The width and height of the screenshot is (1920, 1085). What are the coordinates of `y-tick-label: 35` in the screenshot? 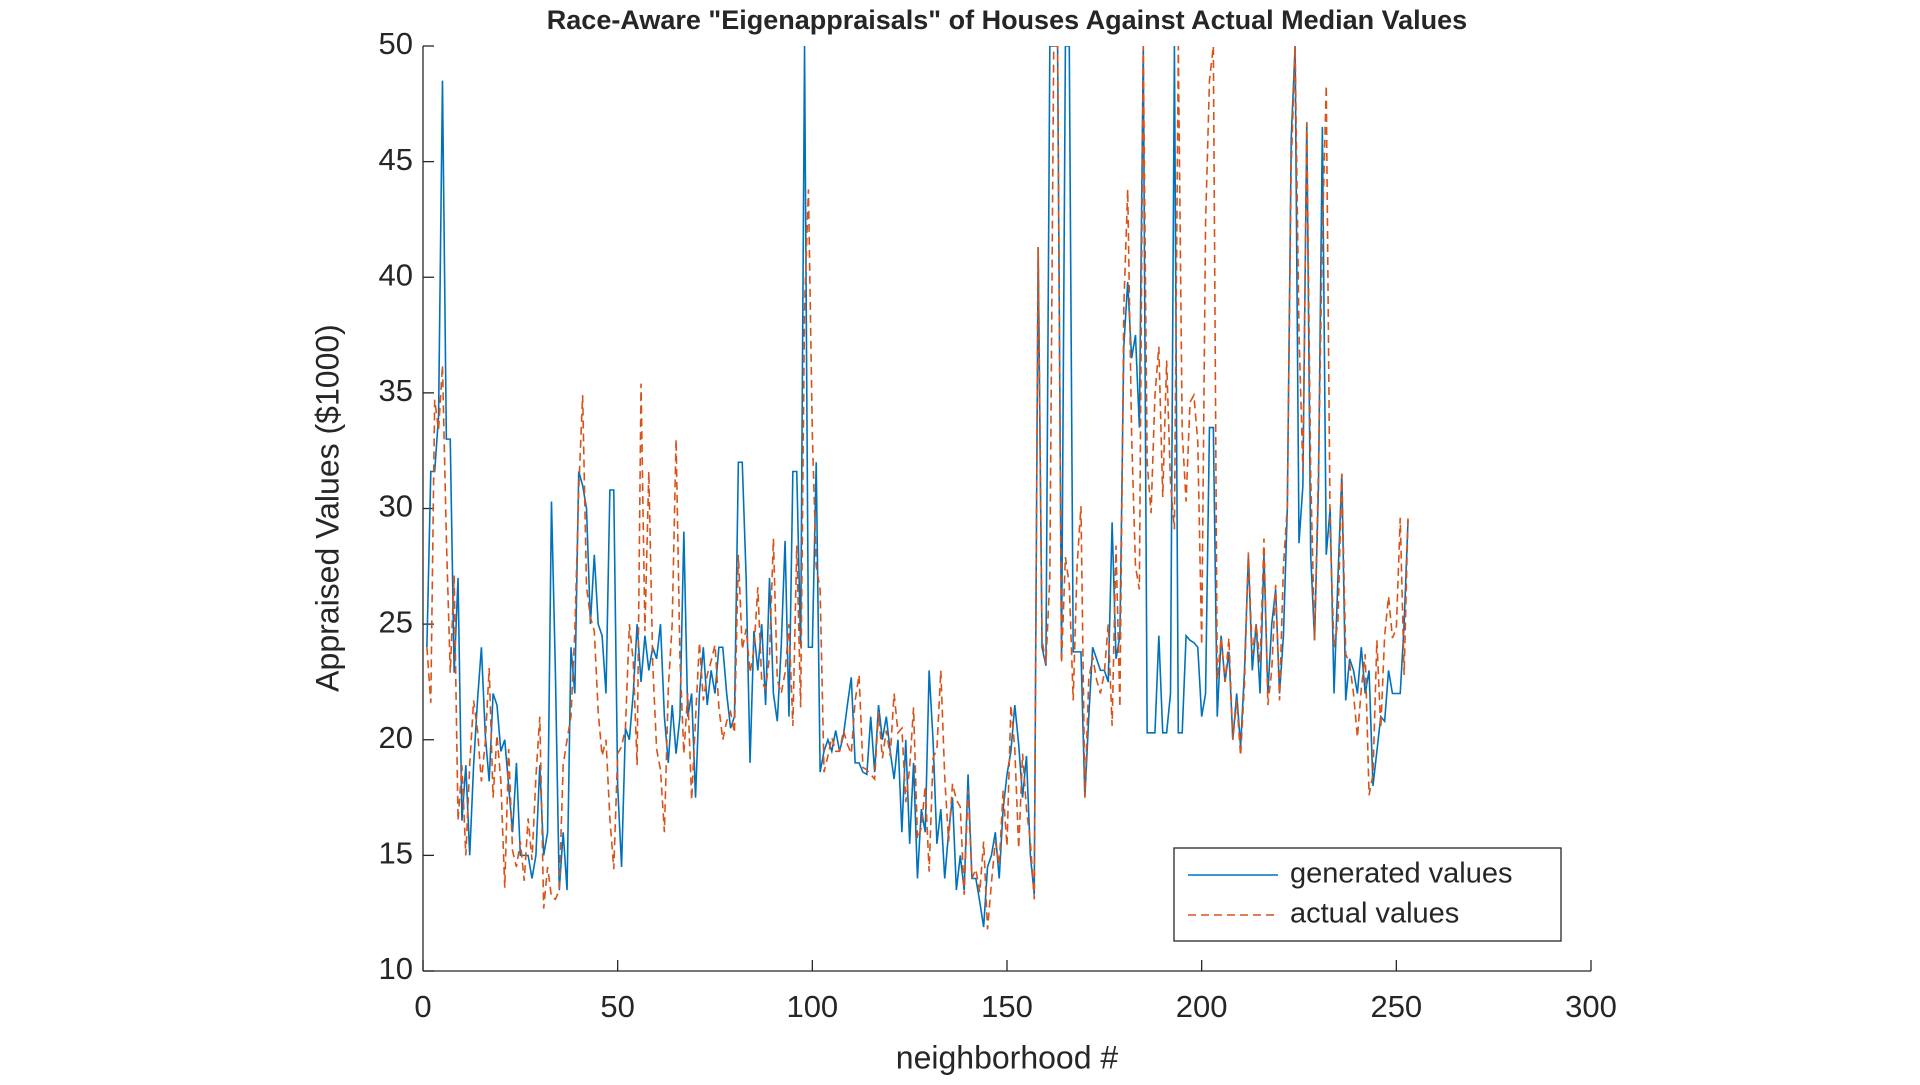 It's located at (396, 390).